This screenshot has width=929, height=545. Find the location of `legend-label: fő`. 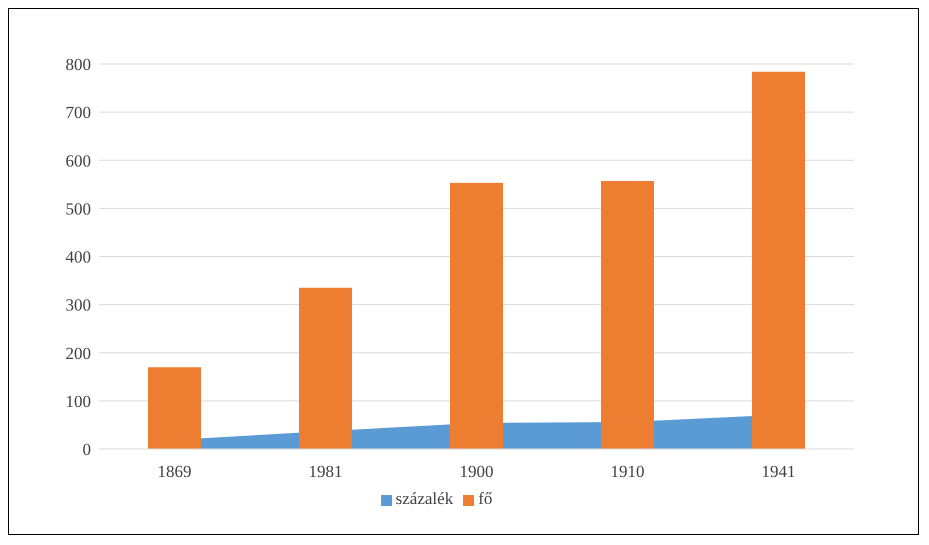

legend-label: fő is located at coordinates (485, 498).